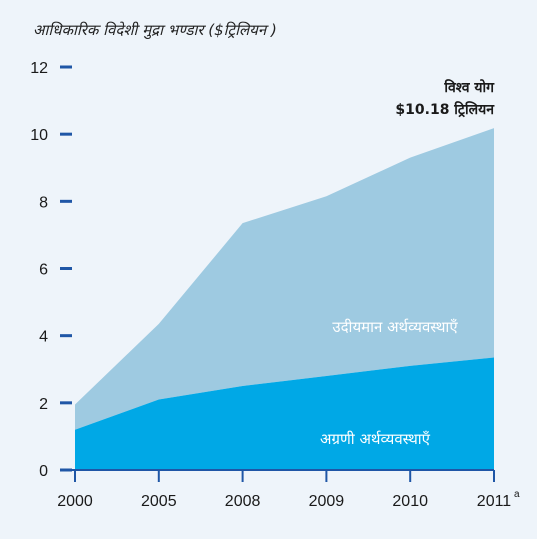 Image resolution: width=537 pixels, height=539 pixels. What do you see at coordinates (159, 501) in the screenshot?
I see `x-tick-label: 2005` at bounding box center [159, 501].